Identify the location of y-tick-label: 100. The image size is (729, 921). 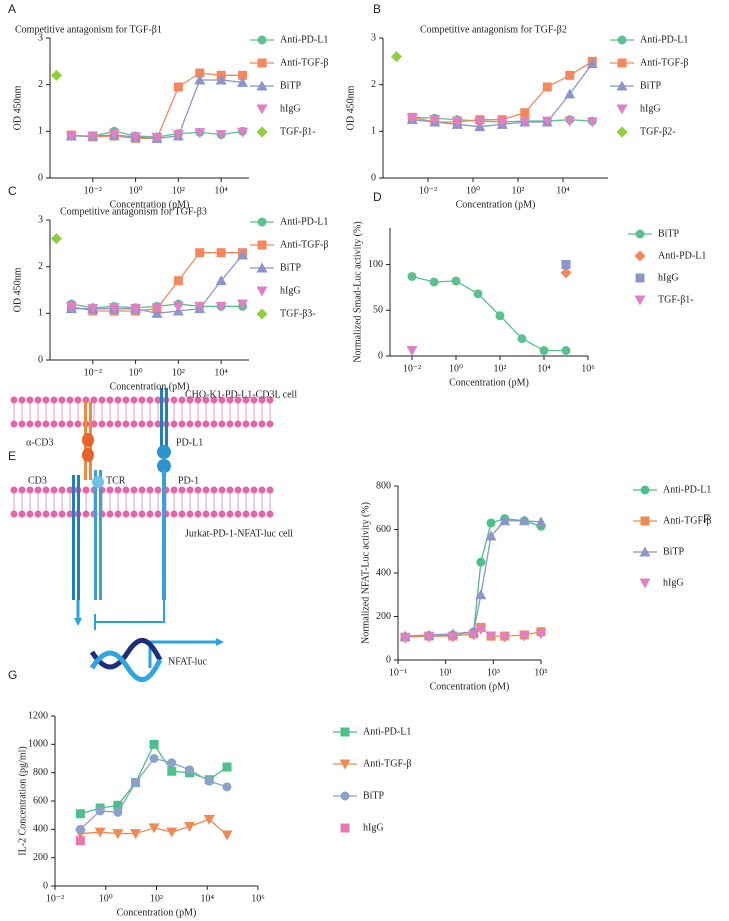
(375, 264).